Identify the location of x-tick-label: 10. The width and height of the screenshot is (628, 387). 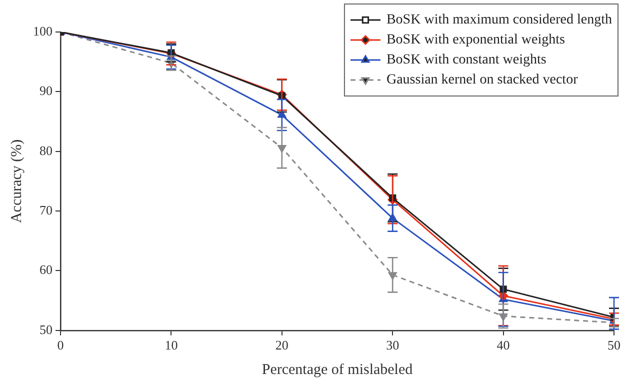
(171, 345).